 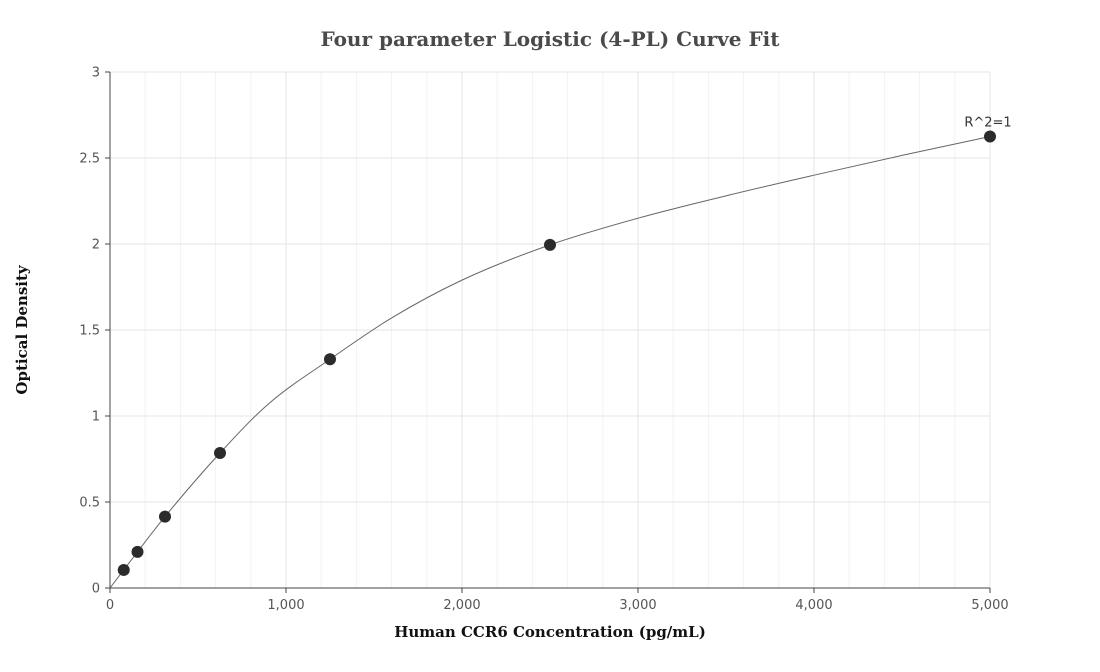 What do you see at coordinates (96, 417) in the screenshot?
I see `y-tick-label: 1` at bounding box center [96, 417].